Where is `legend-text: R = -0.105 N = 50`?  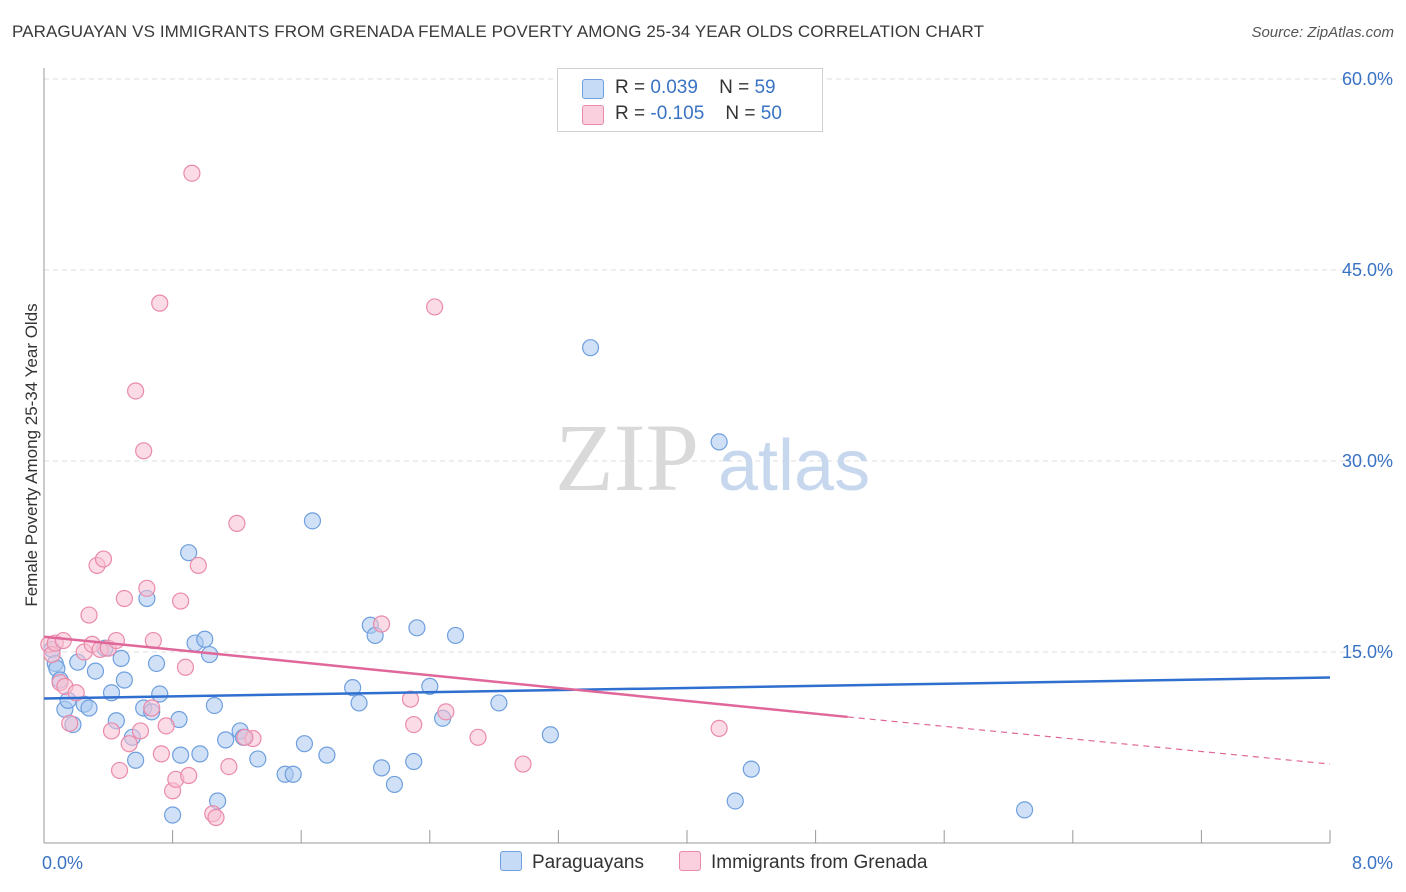
legend-text: R = -0.105 N = 50 is located at coordinates (698, 113).